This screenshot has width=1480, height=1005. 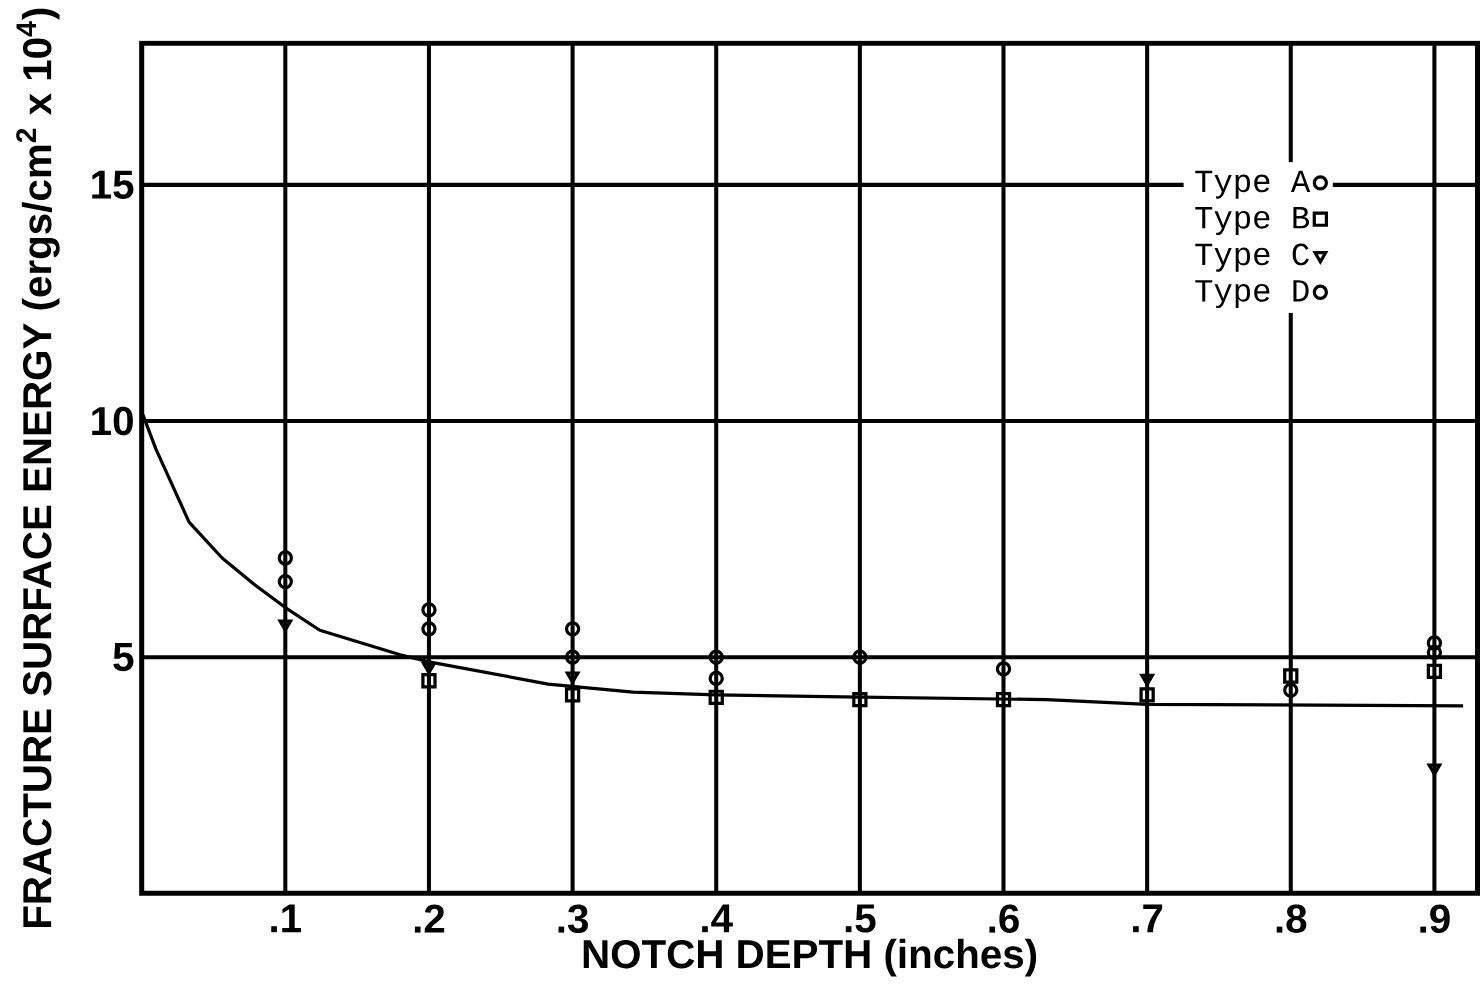 I want to click on y-tick-label: 10, so click(x=112, y=421).